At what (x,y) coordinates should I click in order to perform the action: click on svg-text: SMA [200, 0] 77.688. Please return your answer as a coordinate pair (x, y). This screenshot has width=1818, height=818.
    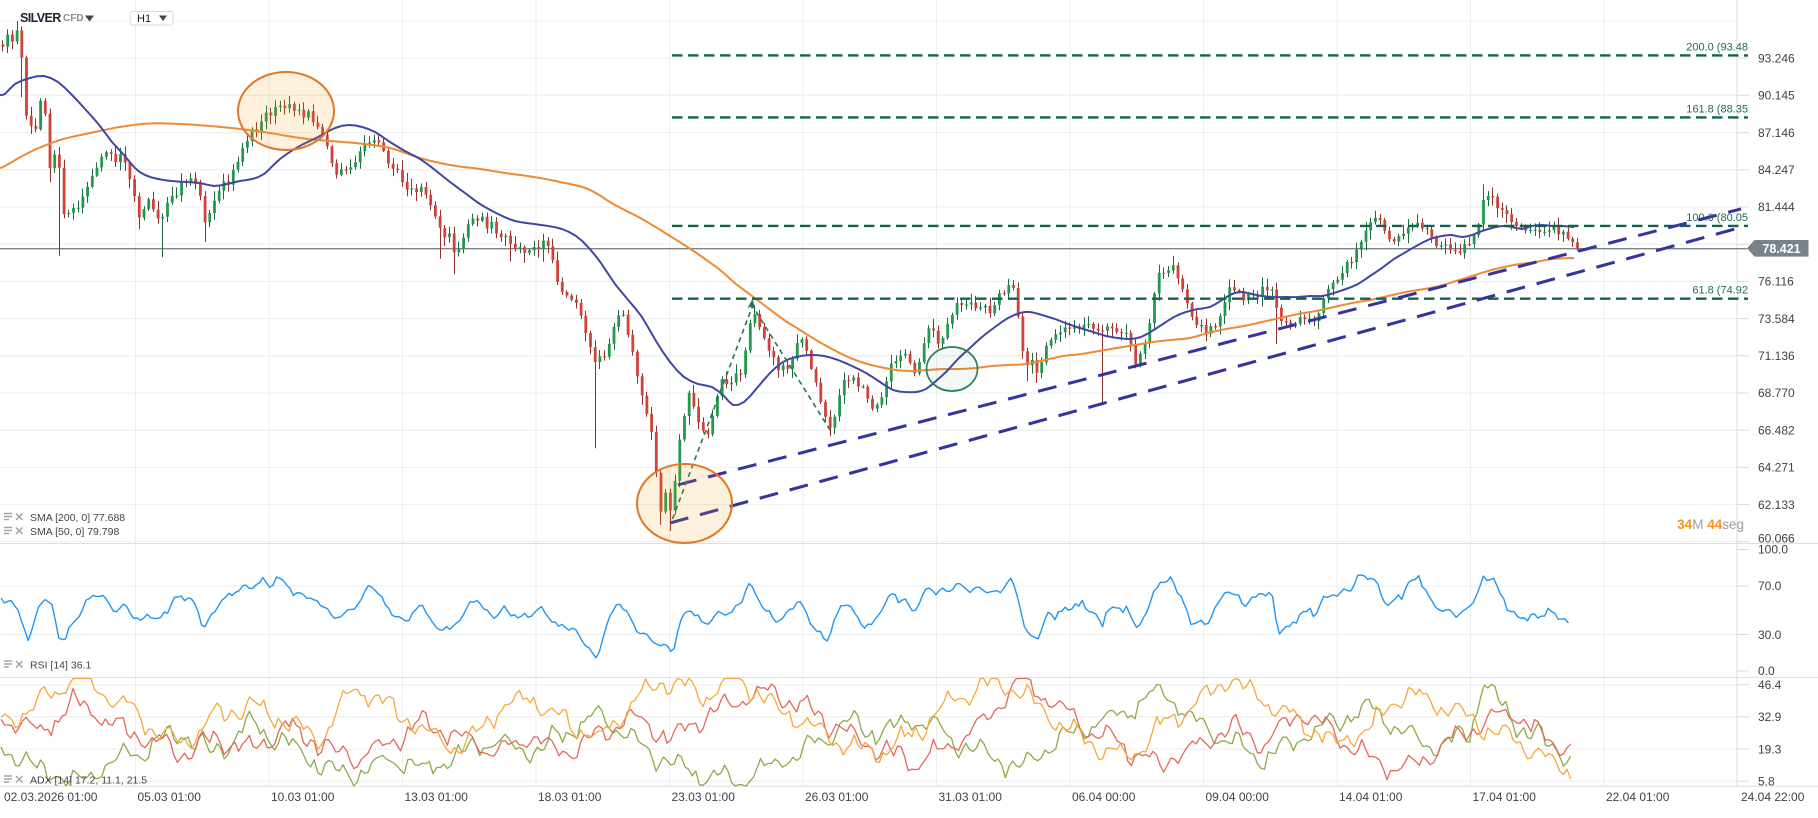
    Looking at the image, I should click on (77, 518).